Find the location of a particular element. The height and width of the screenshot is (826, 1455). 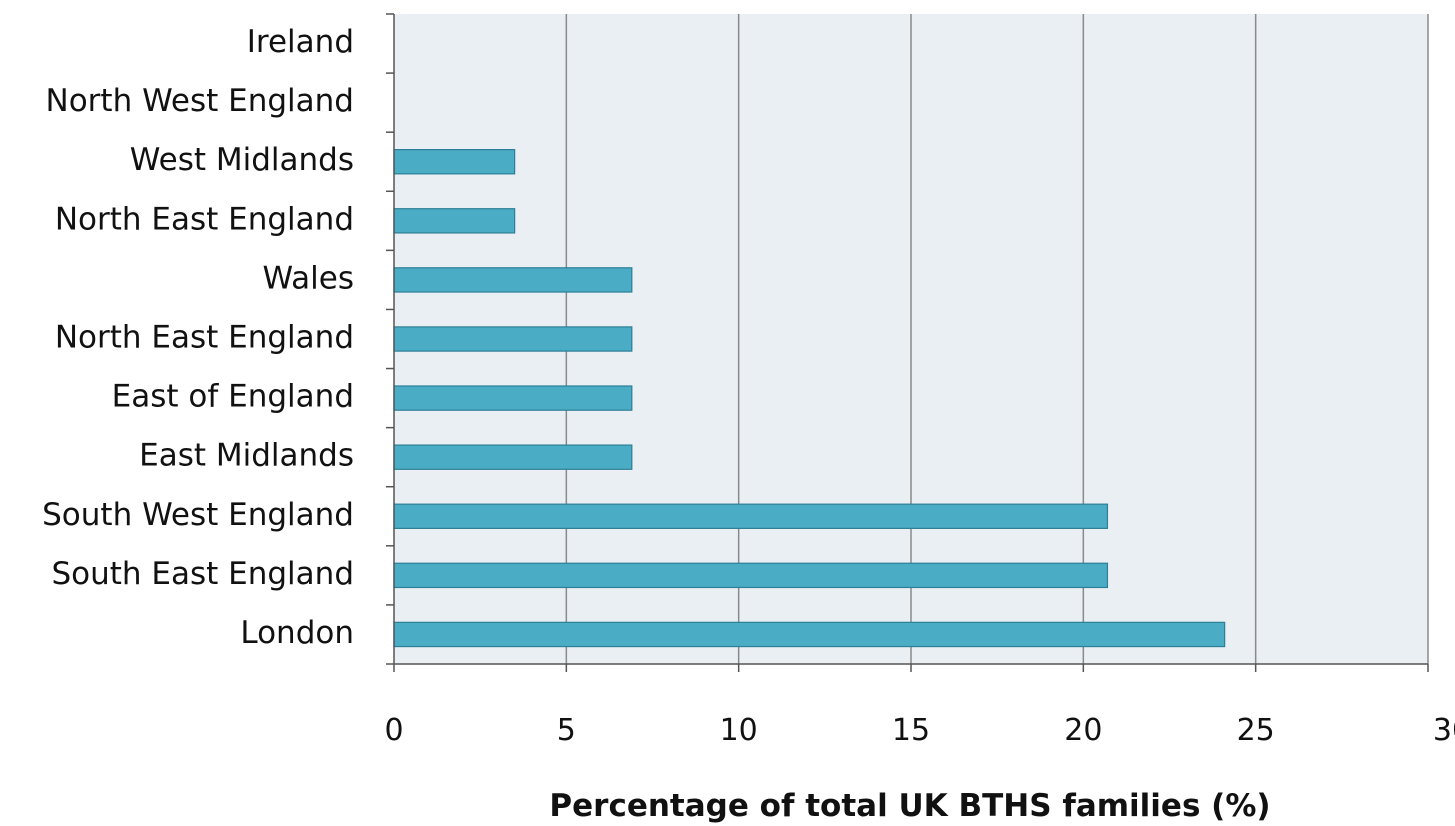

category-label: North West England is located at coordinates (200, 101).